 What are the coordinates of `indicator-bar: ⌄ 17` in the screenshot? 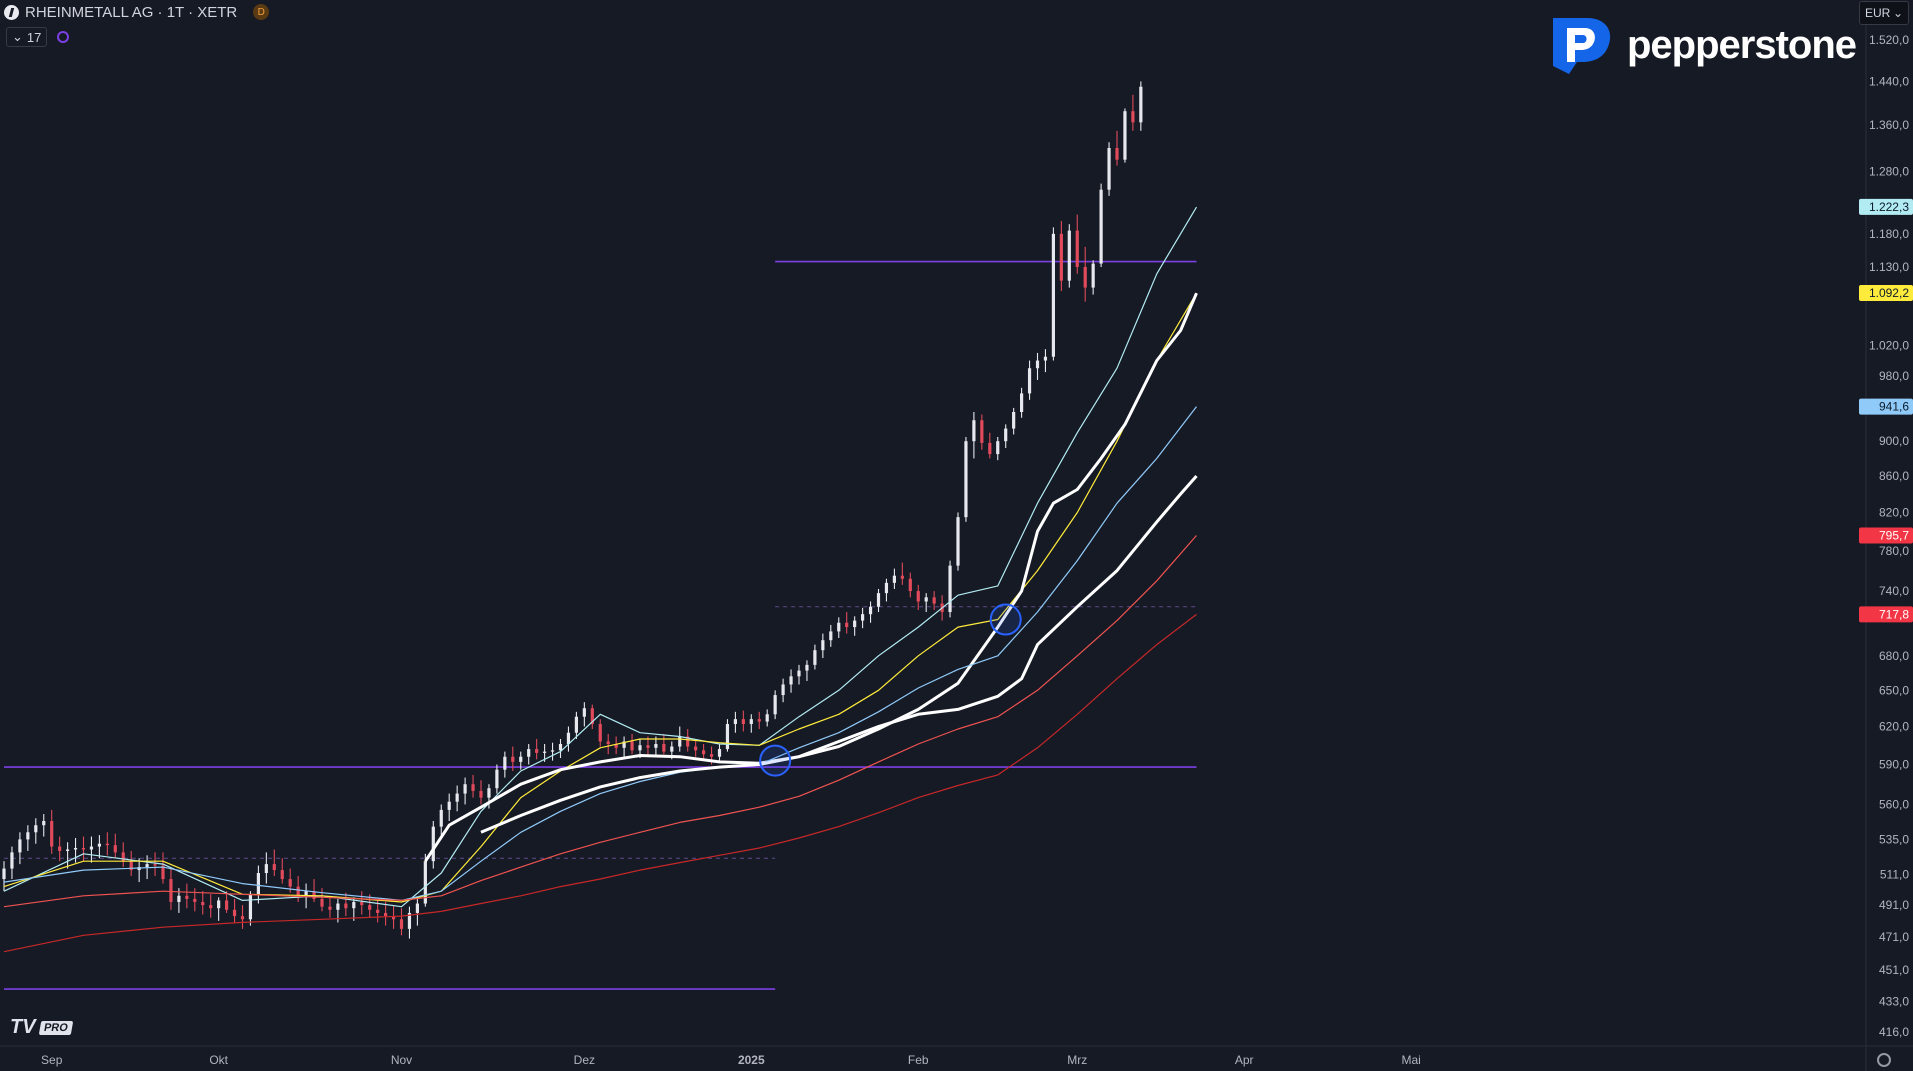 It's located at (38, 37).